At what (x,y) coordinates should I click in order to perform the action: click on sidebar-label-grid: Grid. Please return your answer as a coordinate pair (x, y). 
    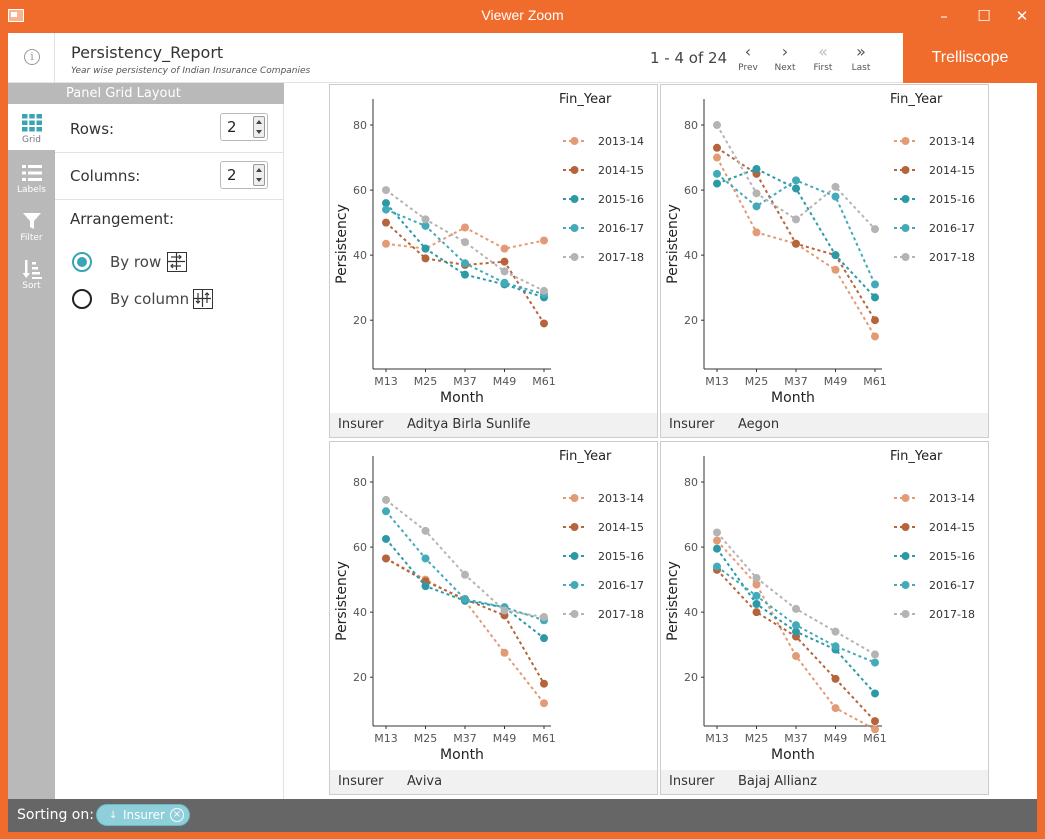
    Looking at the image, I should click on (31, 140).